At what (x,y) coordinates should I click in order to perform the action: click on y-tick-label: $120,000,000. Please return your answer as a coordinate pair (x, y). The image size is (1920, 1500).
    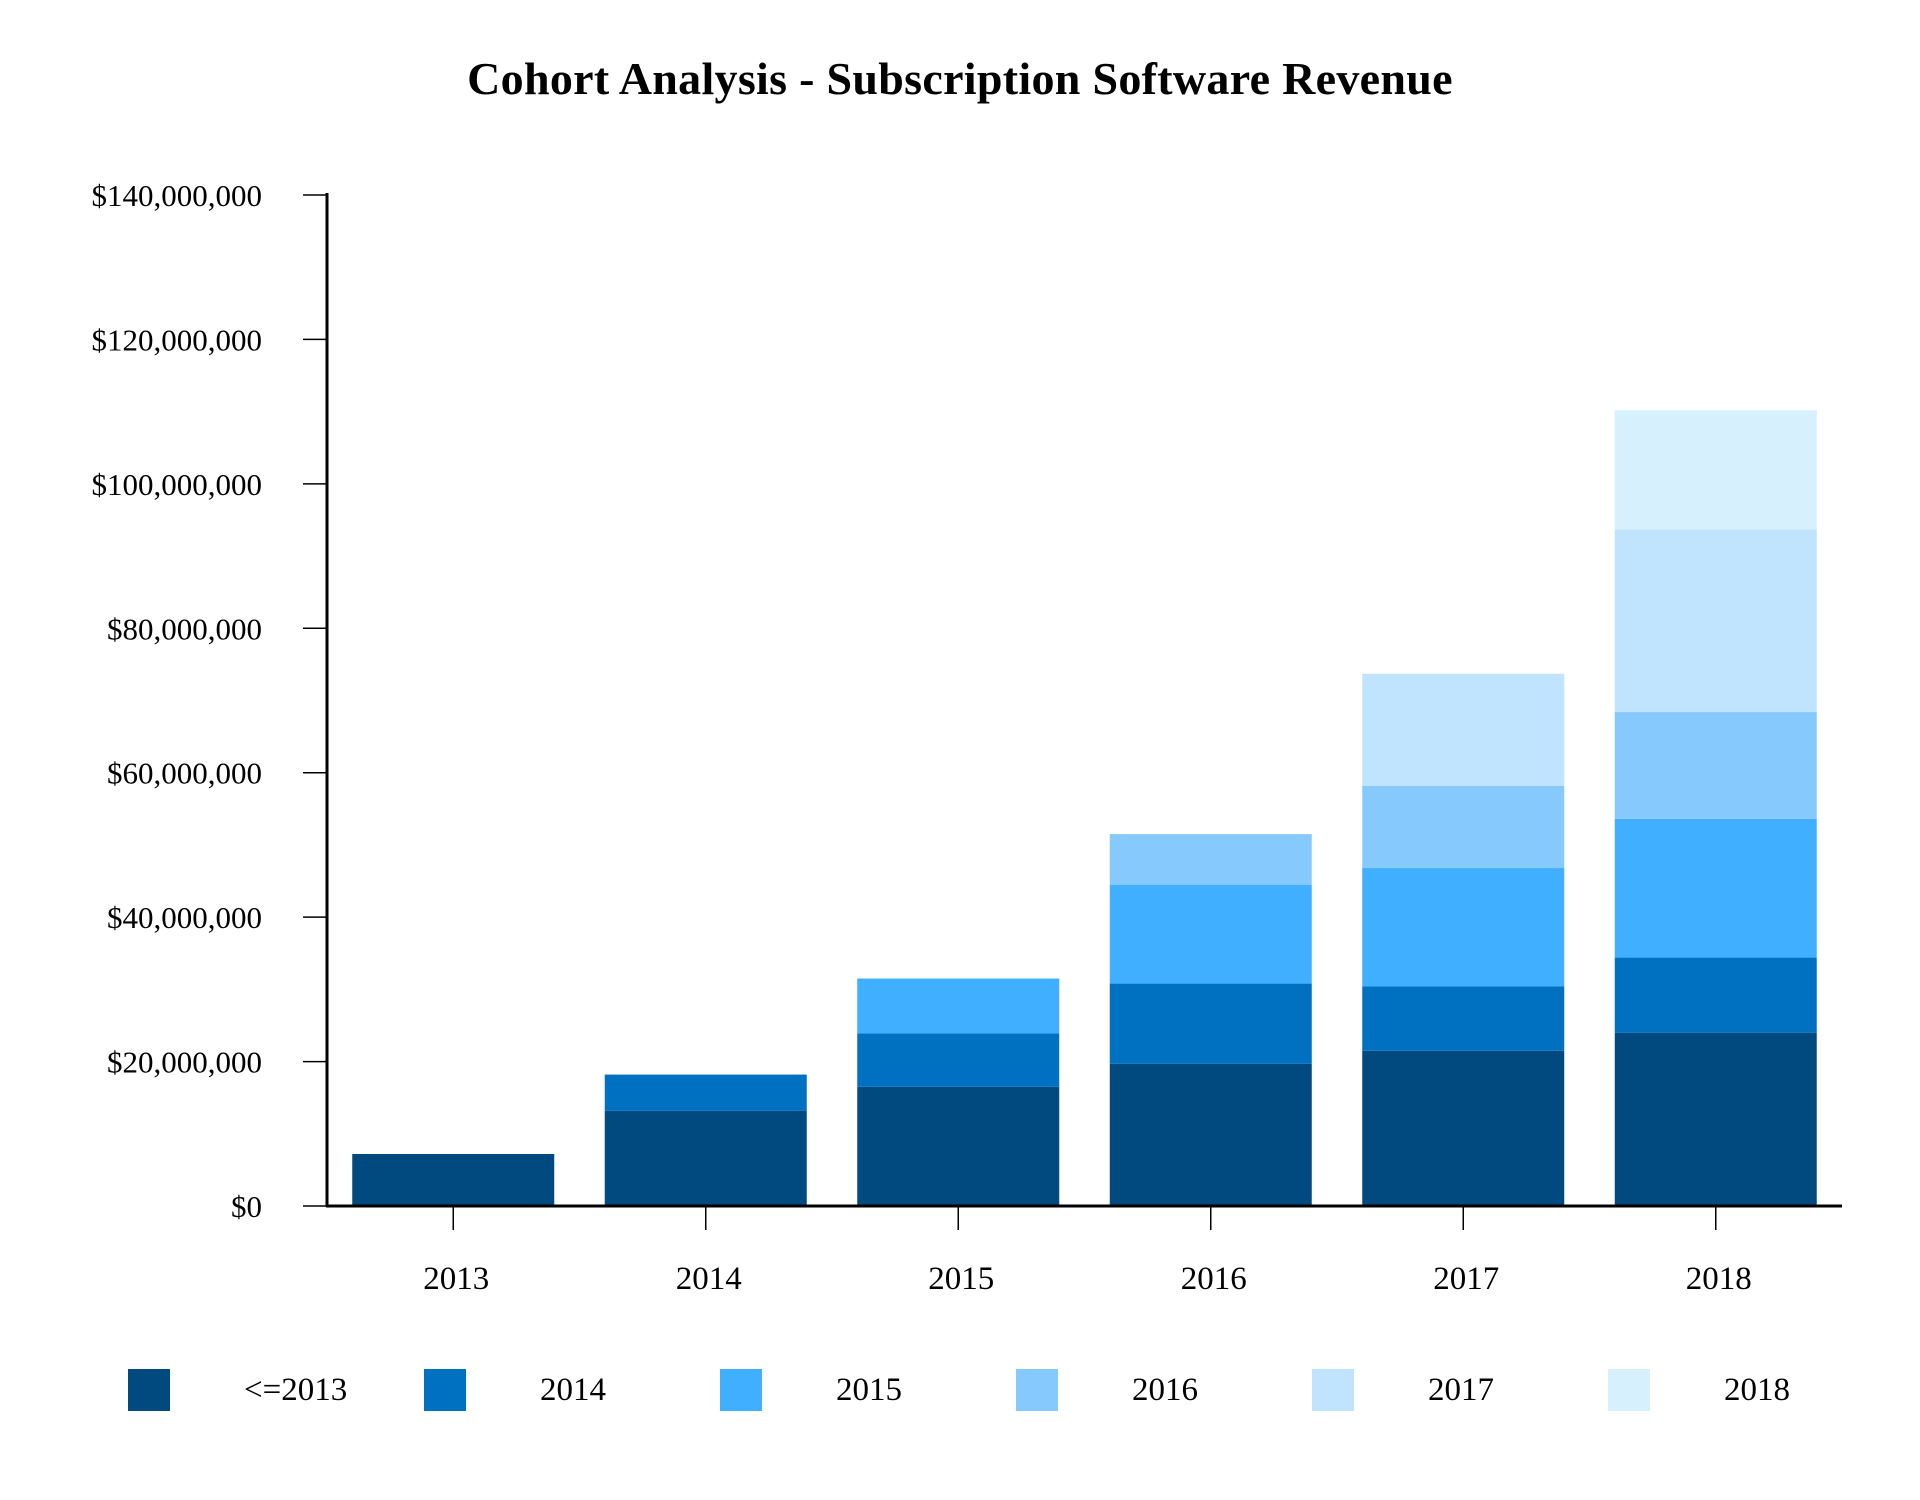
    Looking at the image, I should click on (177, 339).